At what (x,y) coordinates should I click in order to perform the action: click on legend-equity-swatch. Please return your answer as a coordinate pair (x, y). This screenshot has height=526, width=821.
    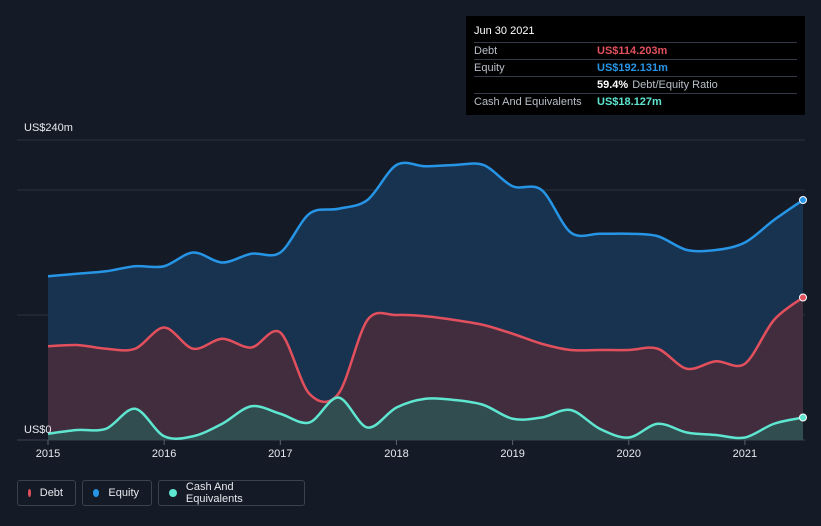
    Looking at the image, I should click on (96, 493).